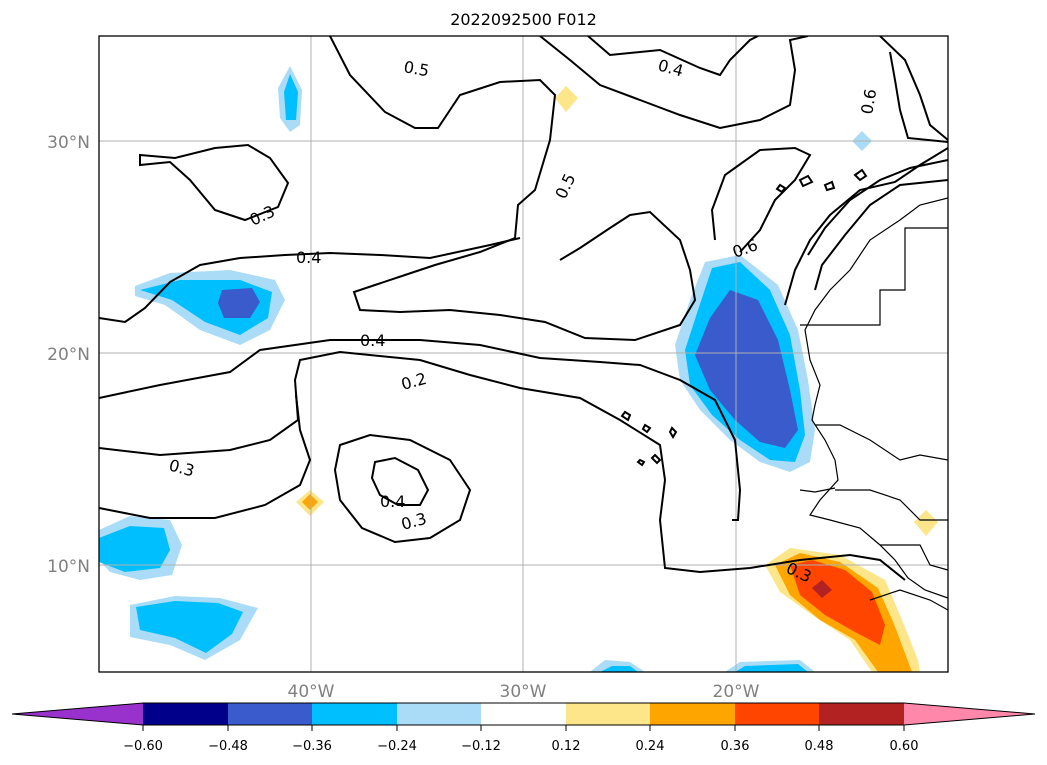 The image size is (1047, 765). I want to click on lon-label: 20°W, so click(736, 692).